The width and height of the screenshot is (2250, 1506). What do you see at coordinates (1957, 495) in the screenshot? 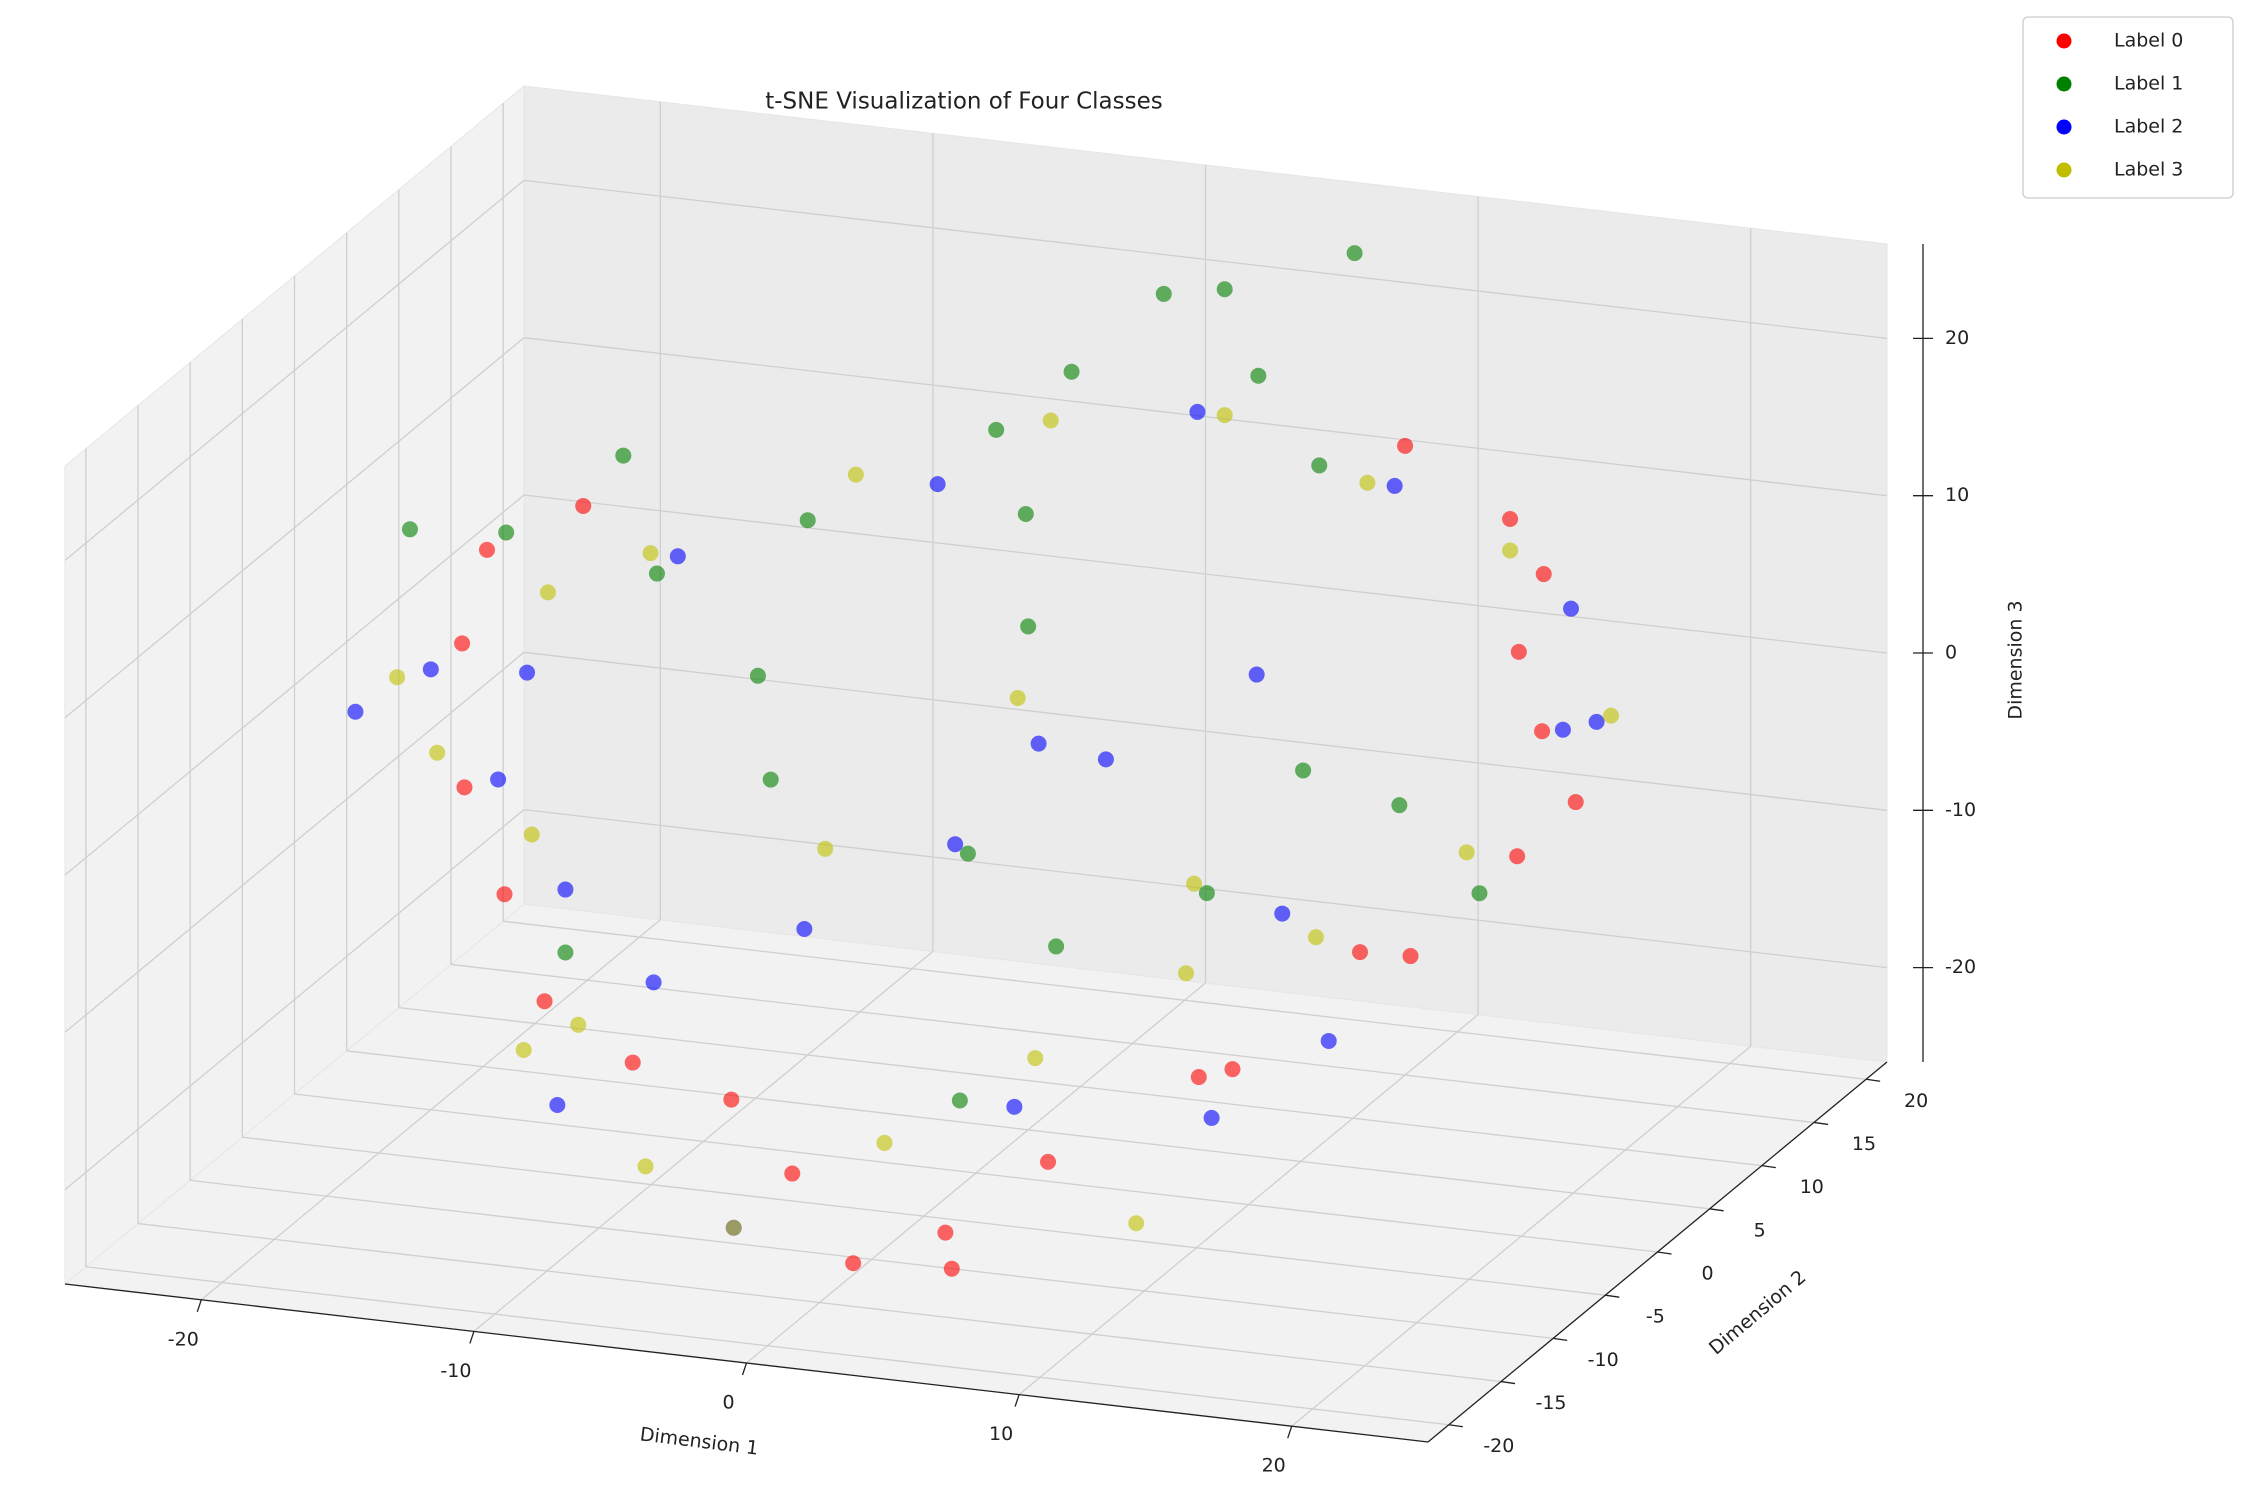
I see `z-tick-label: 10` at bounding box center [1957, 495].